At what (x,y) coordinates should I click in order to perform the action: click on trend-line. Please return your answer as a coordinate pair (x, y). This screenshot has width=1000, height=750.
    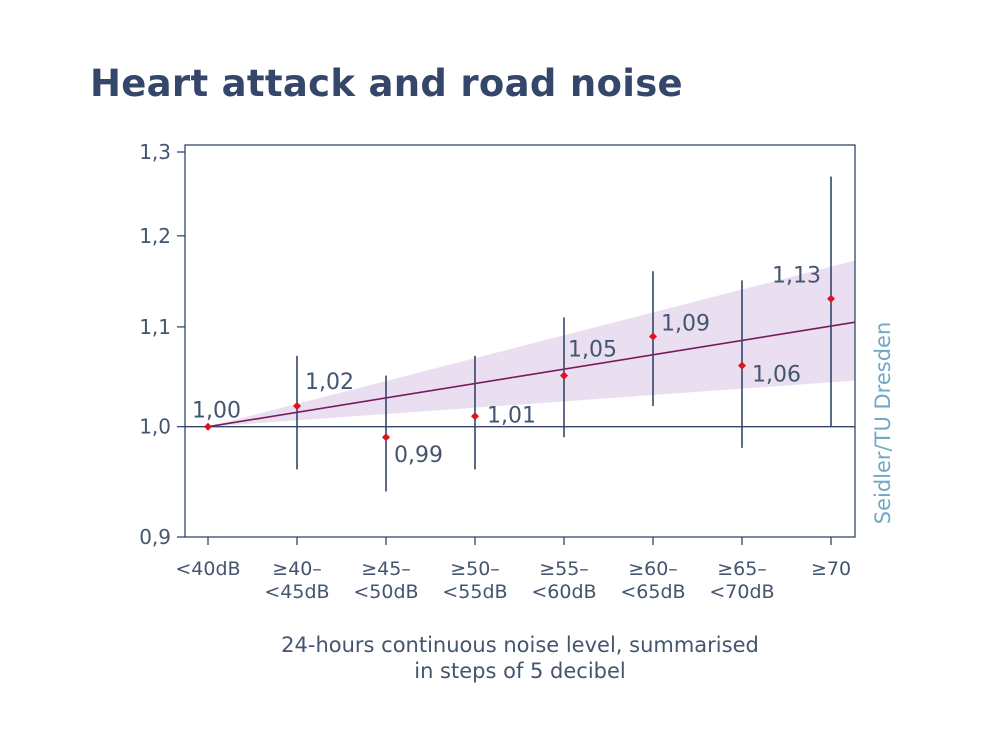
    Looking at the image, I should click on (531, 374).